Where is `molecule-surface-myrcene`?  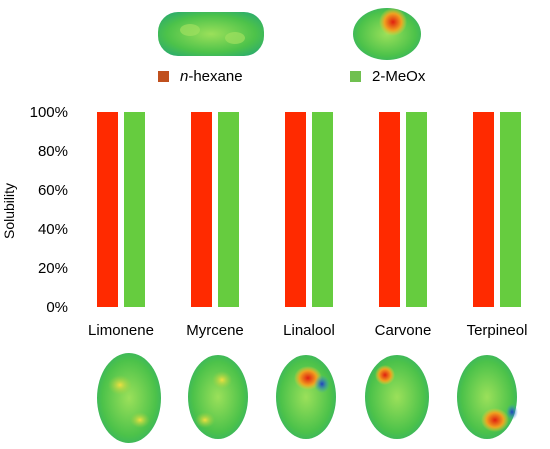
molecule-surface-myrcene is located at coordinates (218, 397).